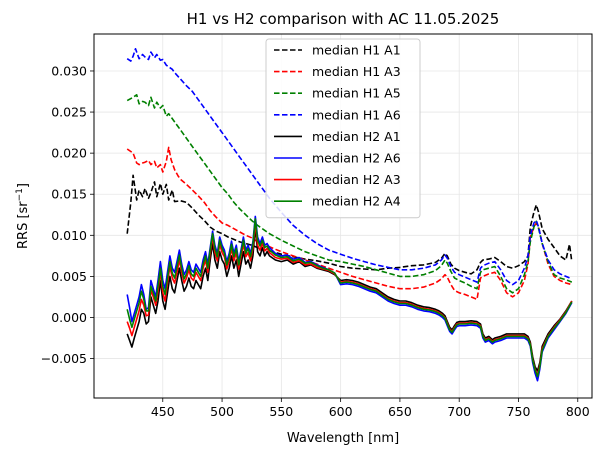 The width and height of the screenshot is (602, 455). What do you see at coordinates (356, 93) in the screenshot?
I see `legend-label: median H1 A5` at bounding box center [356, 93].